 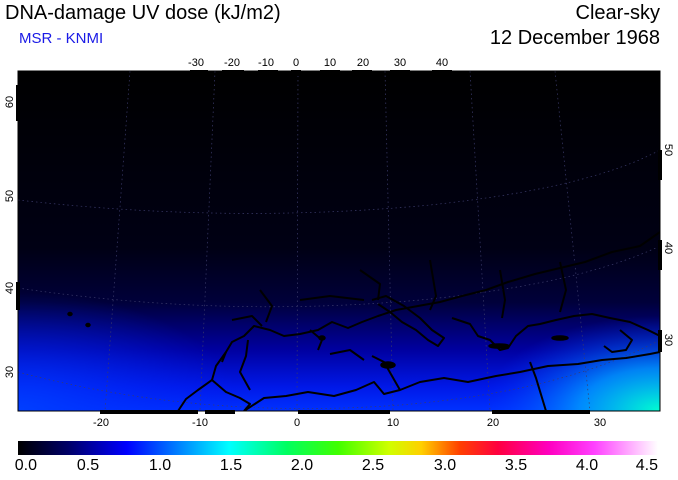 What do you see at coordinates (12, 231) in the screenshot?
I see `left-lat-axis: 60 50 40 30` at bounding box center [12, 231].